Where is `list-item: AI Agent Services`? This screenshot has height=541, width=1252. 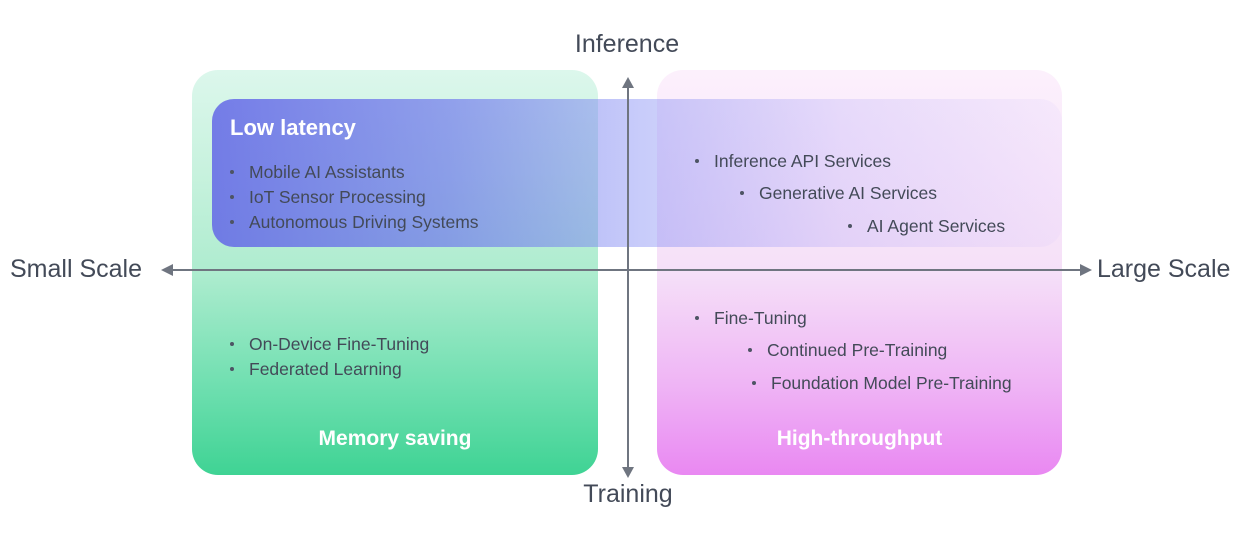 list-item: AI Agent Services is located at coordinates (926, 226).